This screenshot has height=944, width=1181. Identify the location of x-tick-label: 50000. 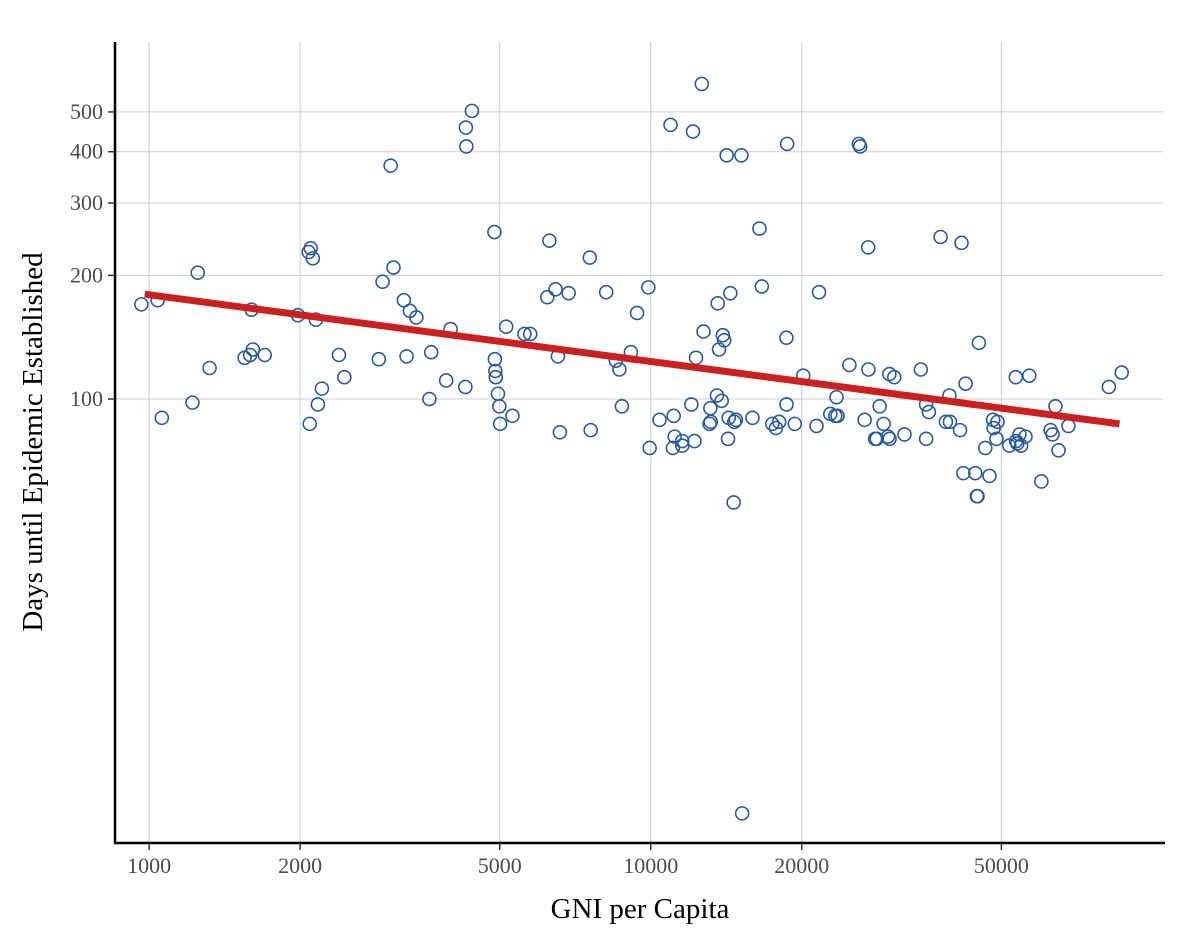
(1001, 865).